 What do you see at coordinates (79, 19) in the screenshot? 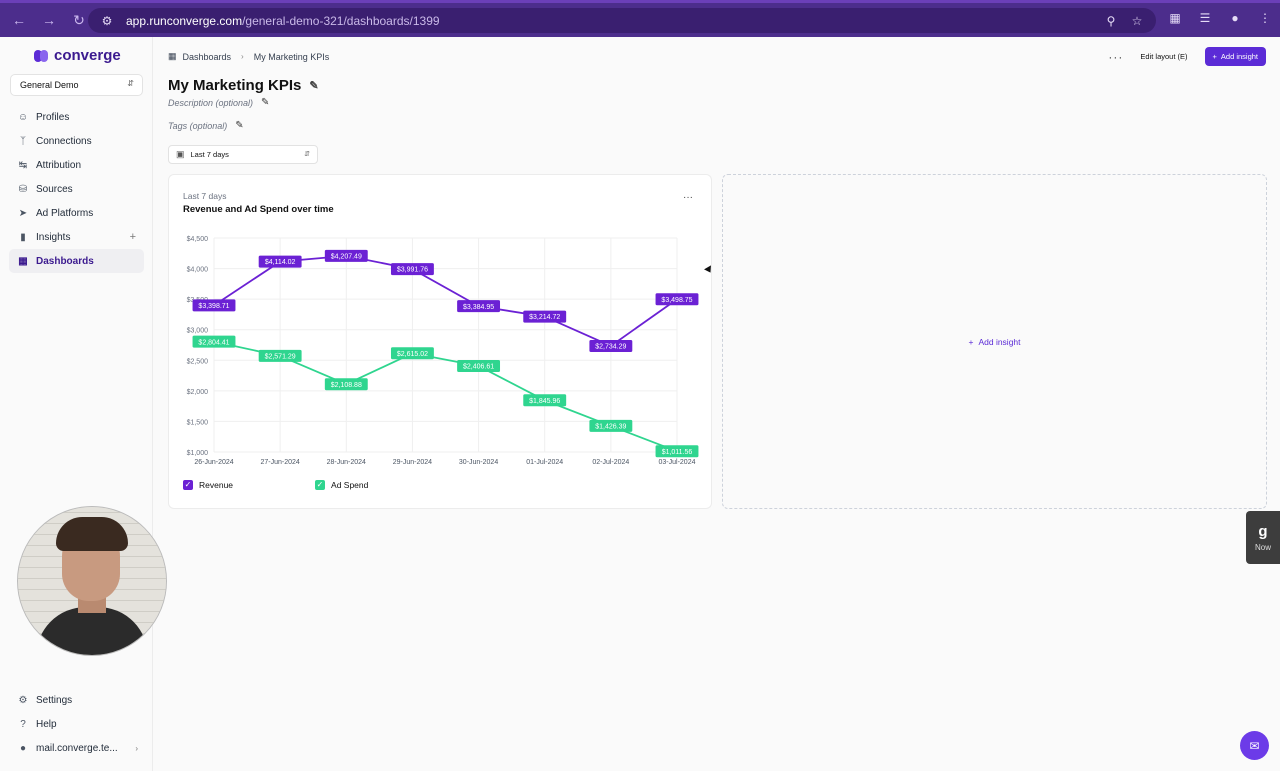
I see `reload-icon: ↻` at bounding box center [79, 19].